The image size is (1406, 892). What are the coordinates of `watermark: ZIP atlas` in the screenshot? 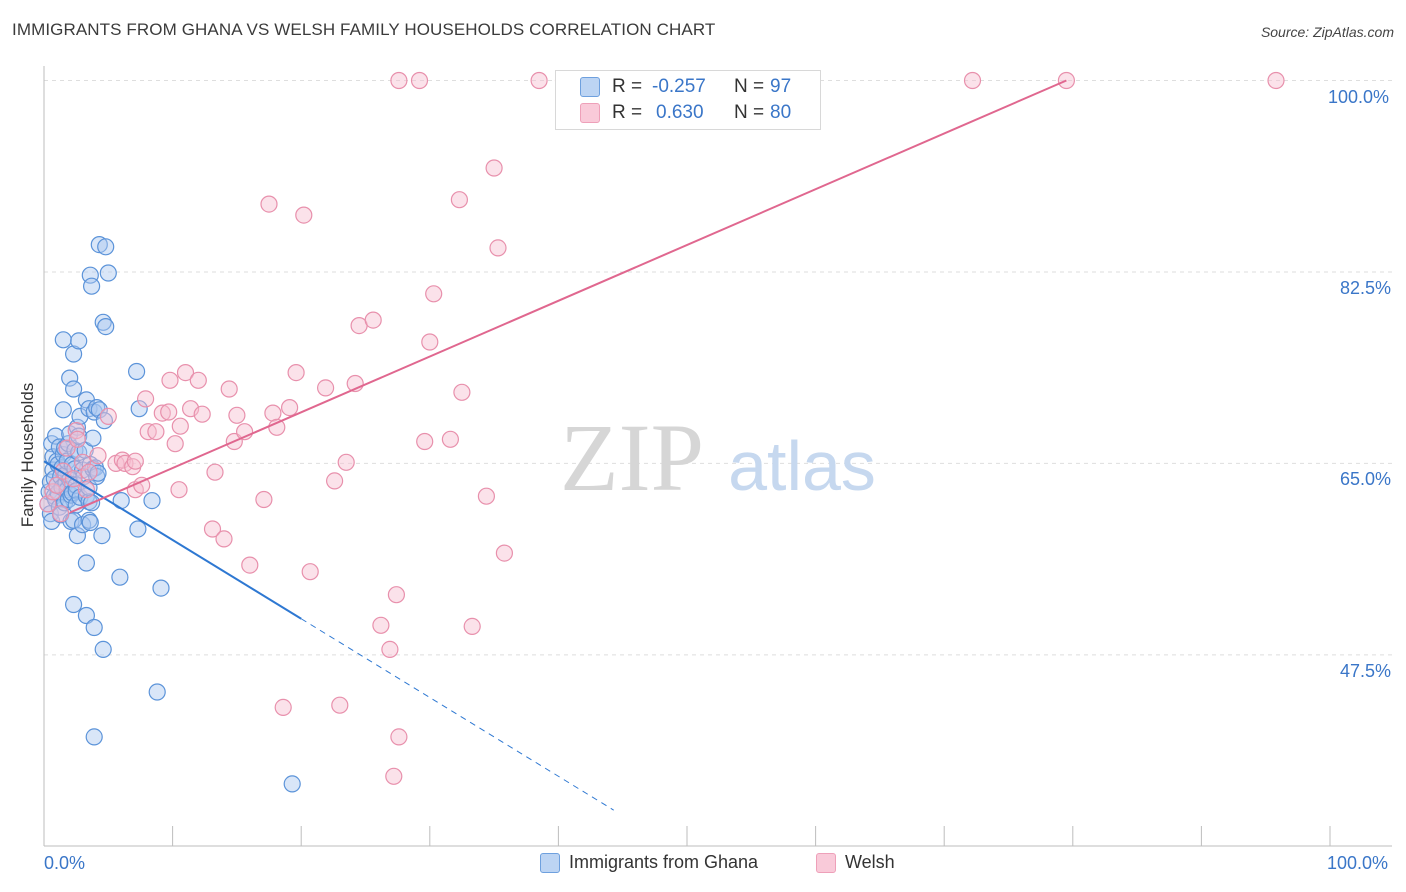 It's located at (718, 457).